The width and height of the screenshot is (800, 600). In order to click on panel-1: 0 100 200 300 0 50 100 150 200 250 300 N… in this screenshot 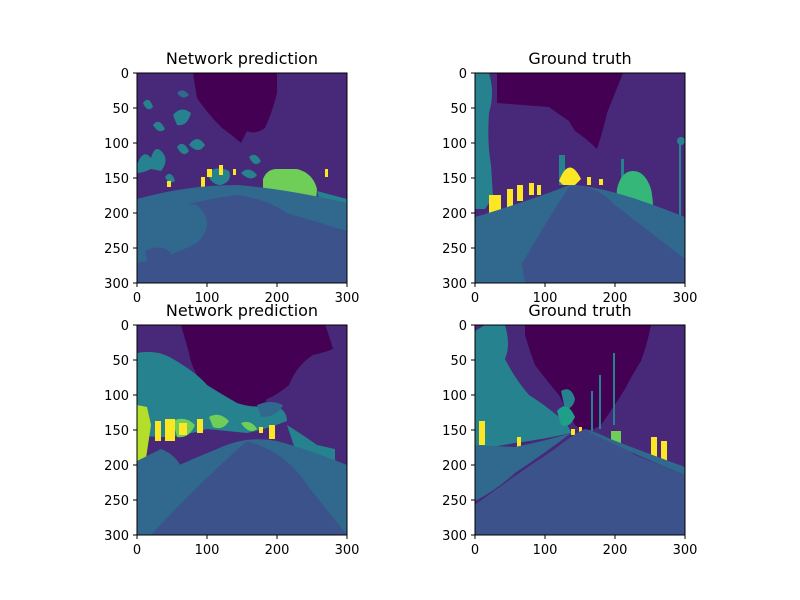, I will do `click(231, 177)`.